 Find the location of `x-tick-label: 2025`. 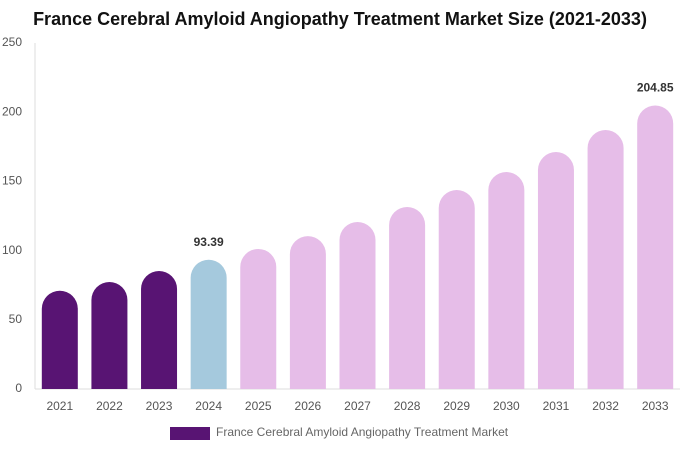

x-tick-label: 2025 is located at coordinates (258, 406).